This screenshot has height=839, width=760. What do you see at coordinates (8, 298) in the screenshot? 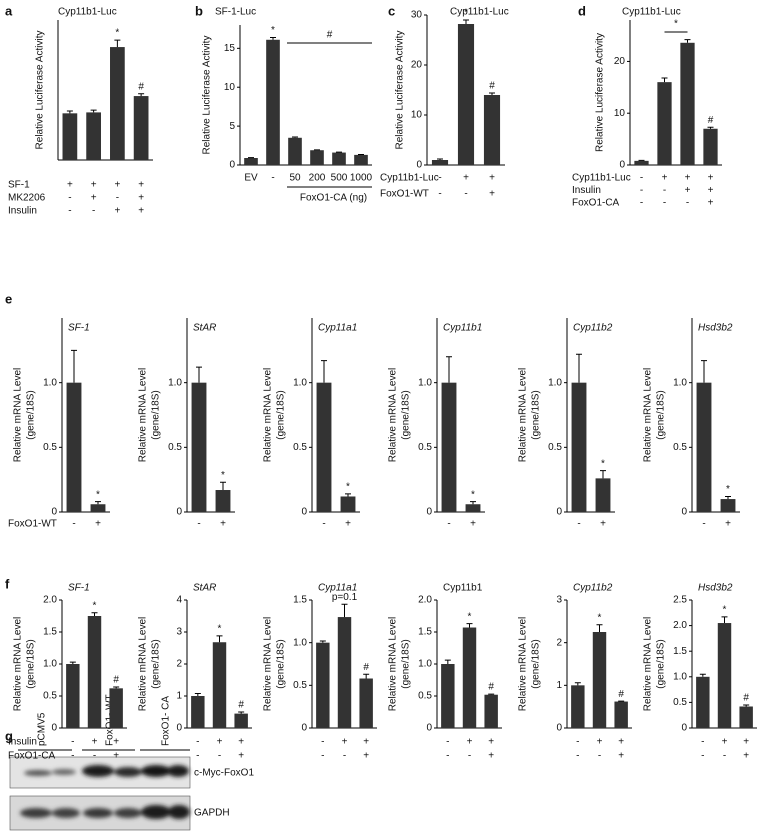
I see `panel-letter: e` at bounding box center [8, 298].